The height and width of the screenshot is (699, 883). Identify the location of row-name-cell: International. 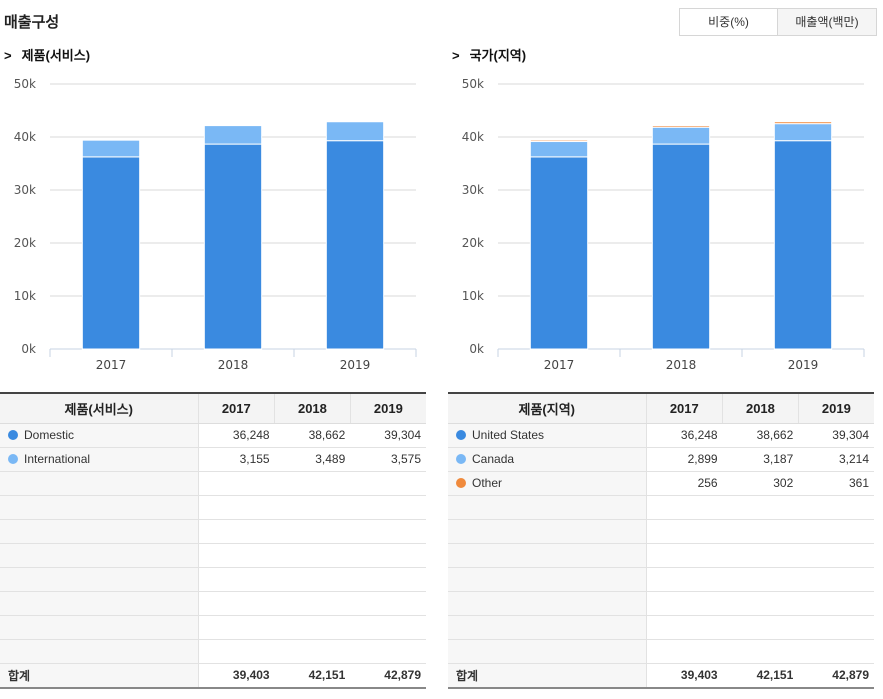
(99, 459).